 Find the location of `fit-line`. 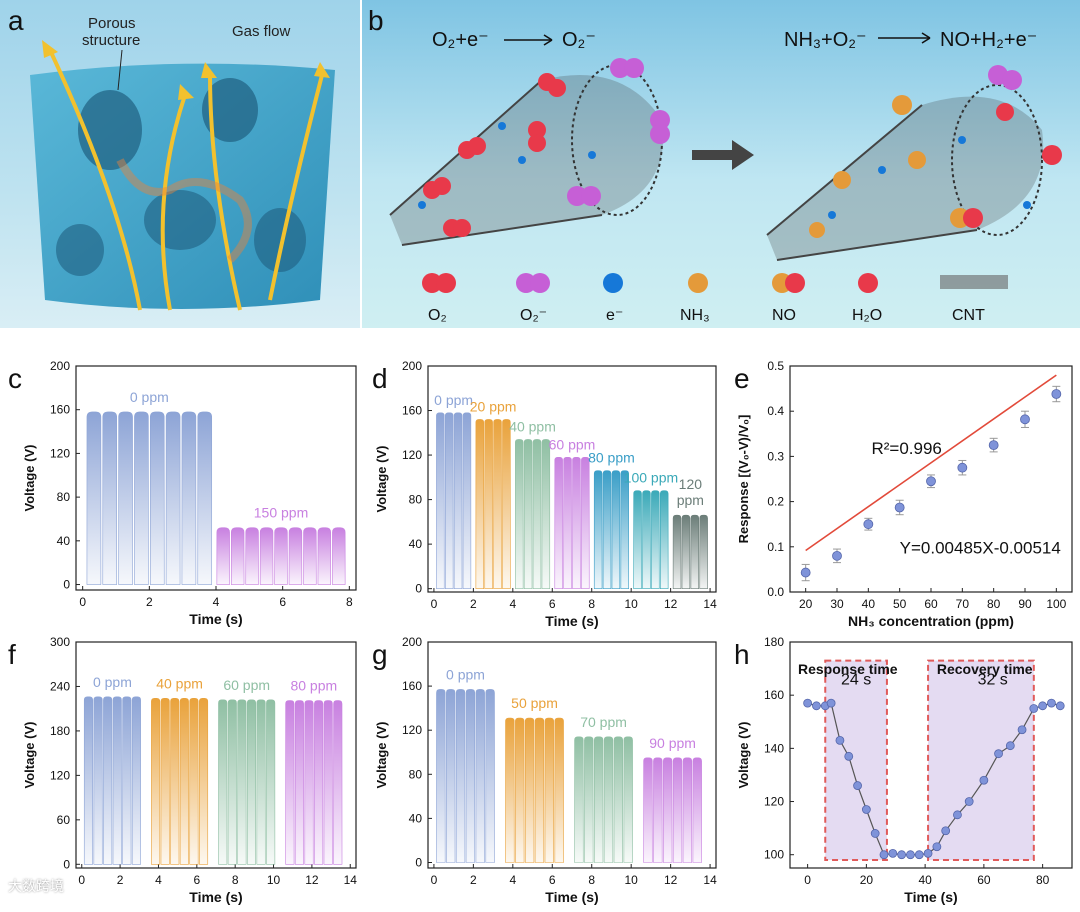

fit-line is located at coordinates (931, 463).